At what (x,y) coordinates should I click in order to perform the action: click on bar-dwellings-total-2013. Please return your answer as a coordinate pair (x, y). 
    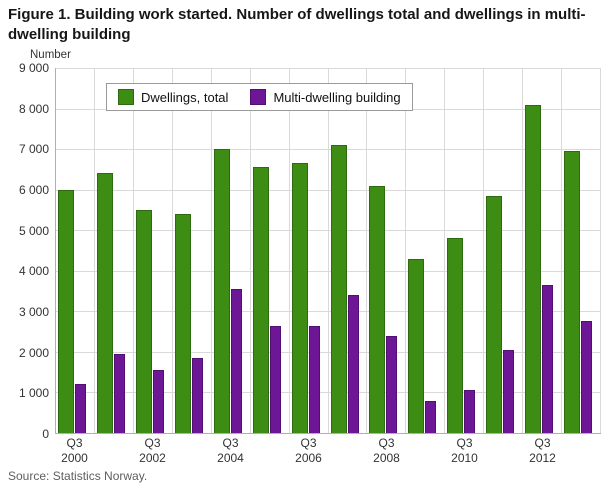
    Looking at the image, I should click on (572, 292).